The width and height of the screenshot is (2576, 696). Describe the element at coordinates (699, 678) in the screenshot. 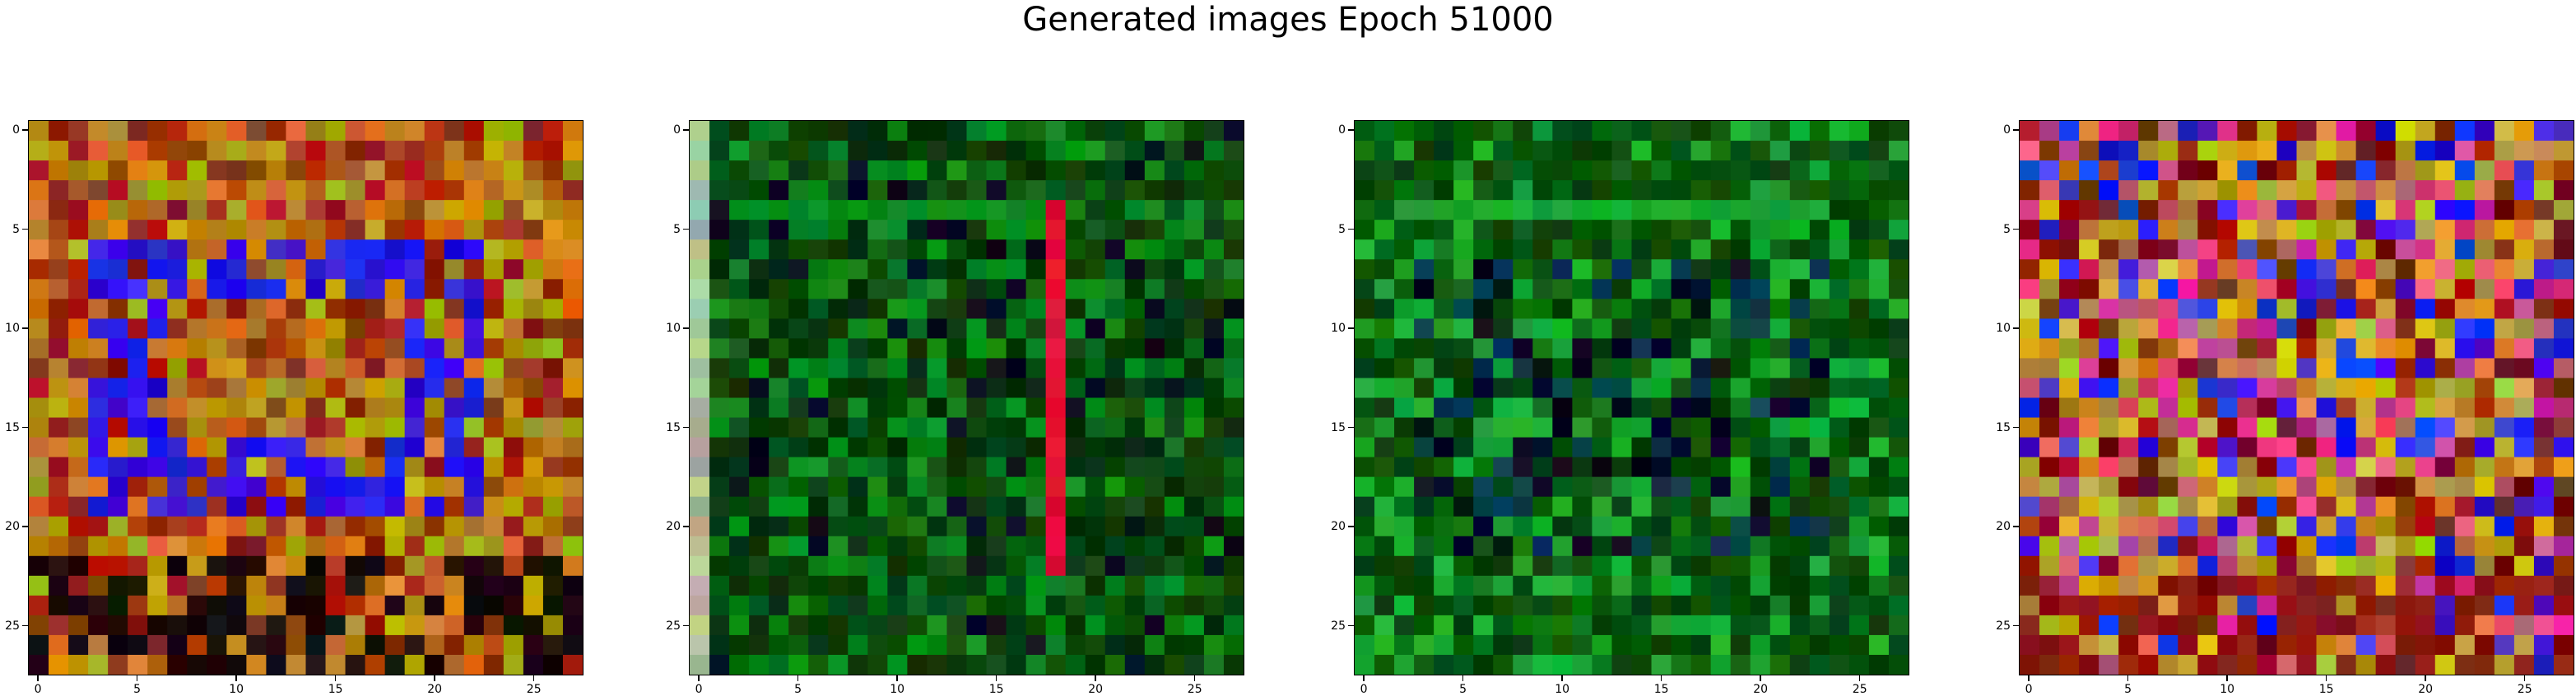

I see `x-tick-mark` at that location.